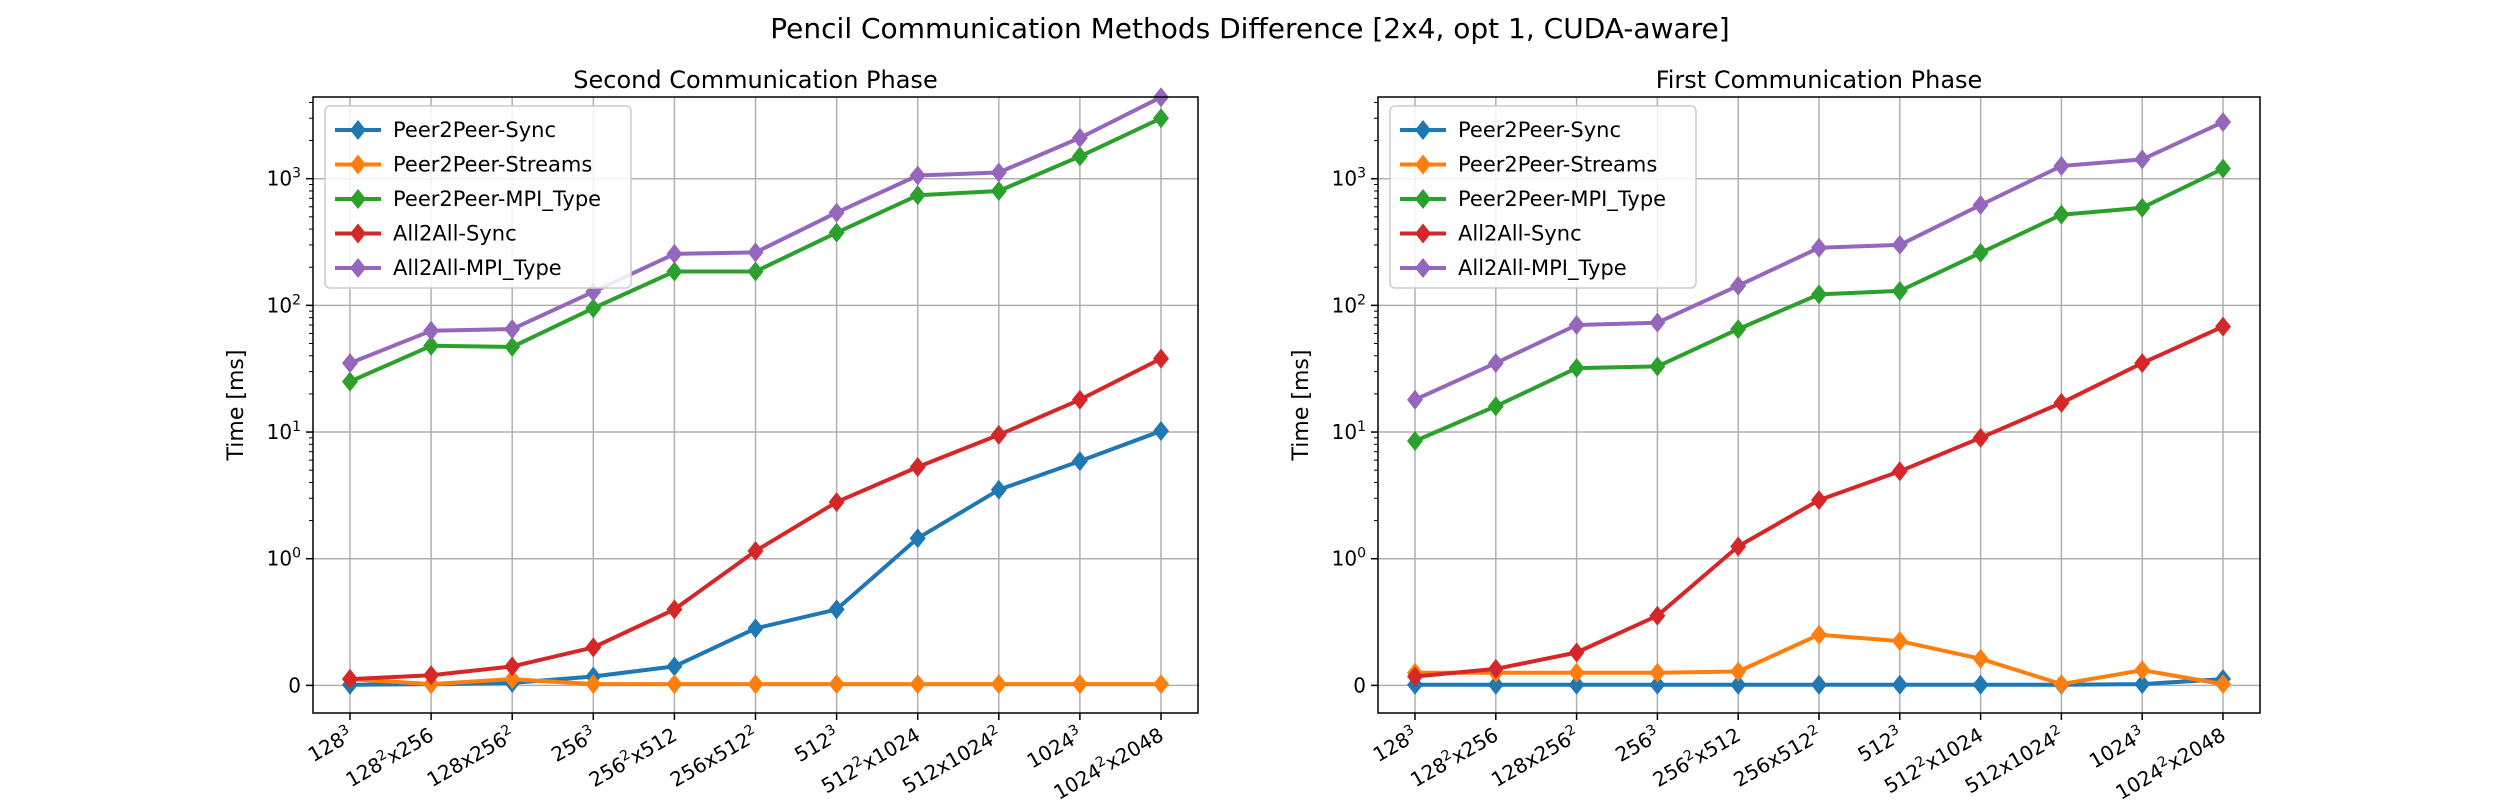 Image resolution: width=2500 pixels, height=804 pixels. What do you see at coordinates (1349, 431) in the screenshot?
I see `y-tick-label: 101​` at bounding box center [1349, 431].